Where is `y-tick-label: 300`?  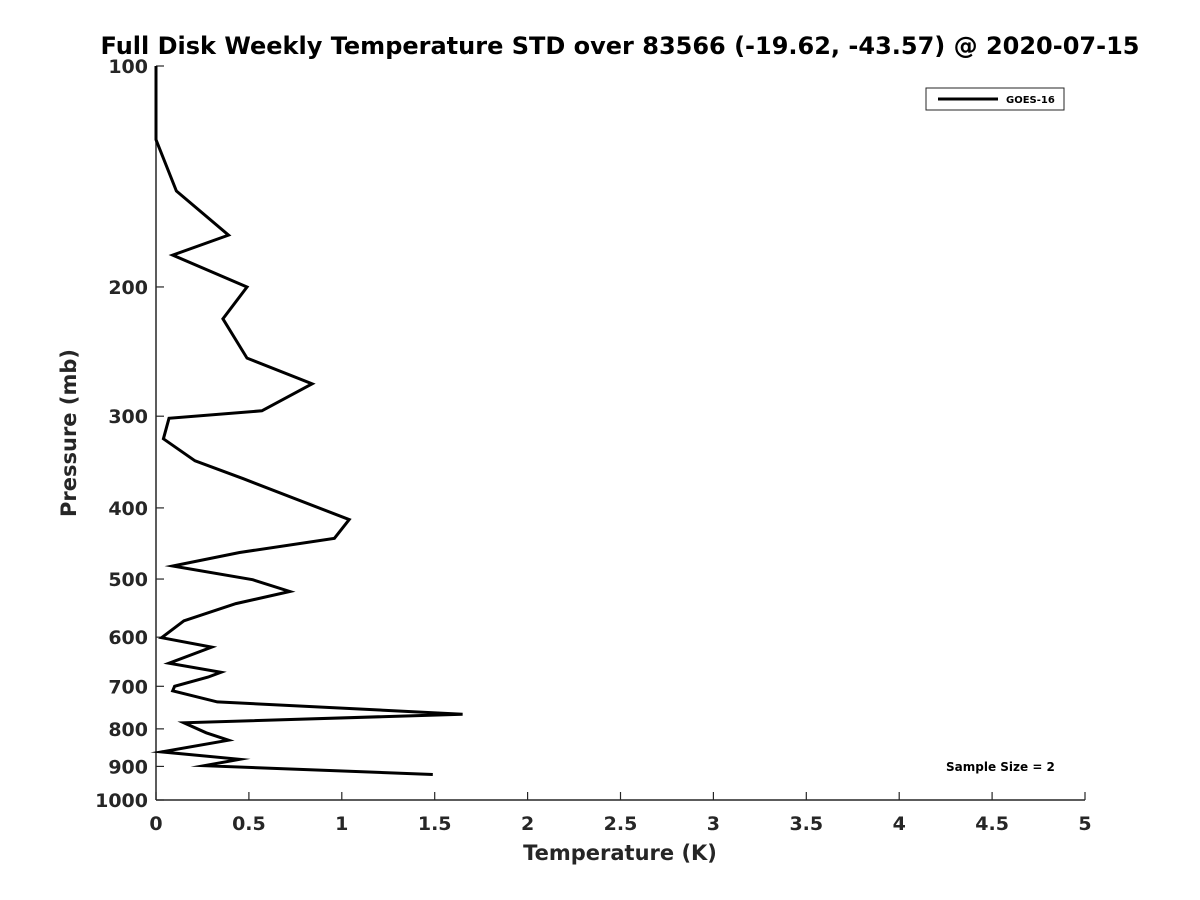 y-tick-label: 300 is located at coordinates (128, 417).